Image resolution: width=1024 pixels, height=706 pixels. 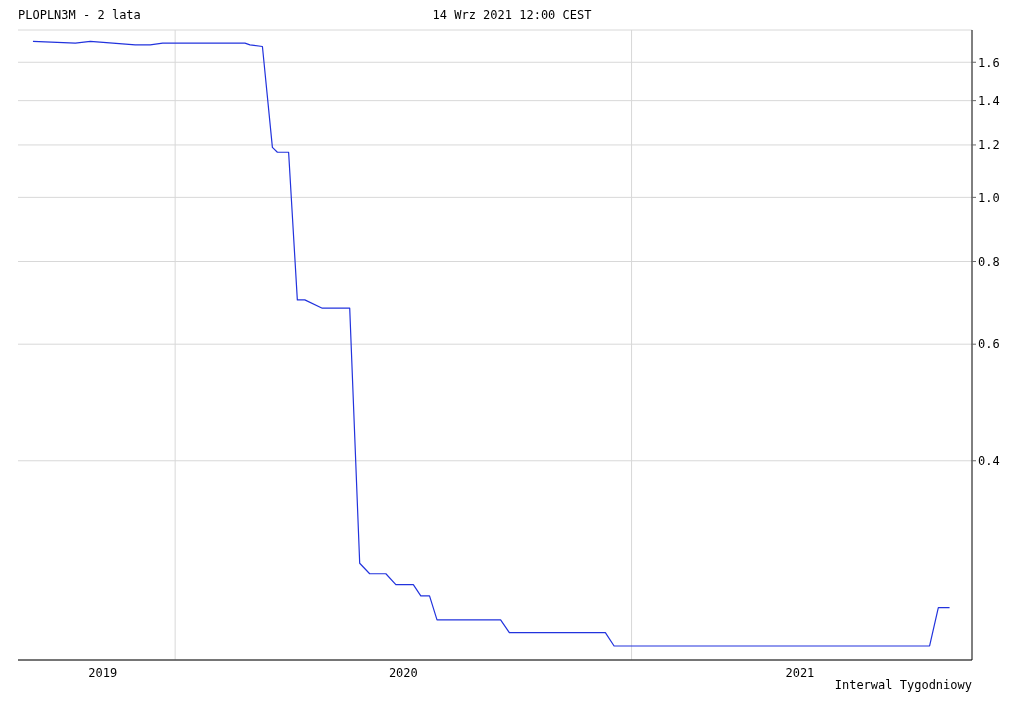 I want to click on y-tick-label: 1.4, so click(x=989, y=100).